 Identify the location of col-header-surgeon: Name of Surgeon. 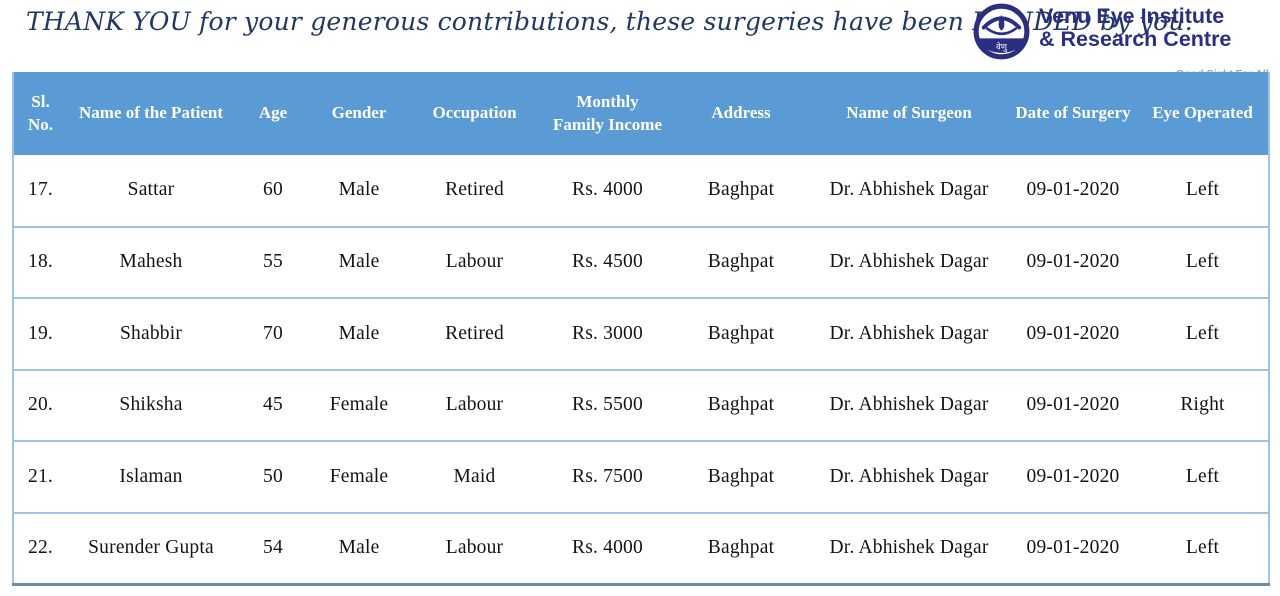
(909, 113).